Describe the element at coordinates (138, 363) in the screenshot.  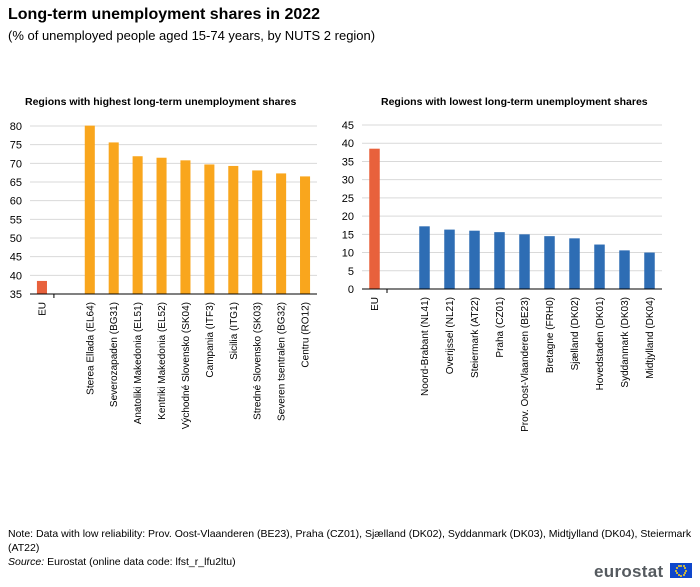
I see `x-category-label: Anatoliki Makedonia (EL51)` at that location.